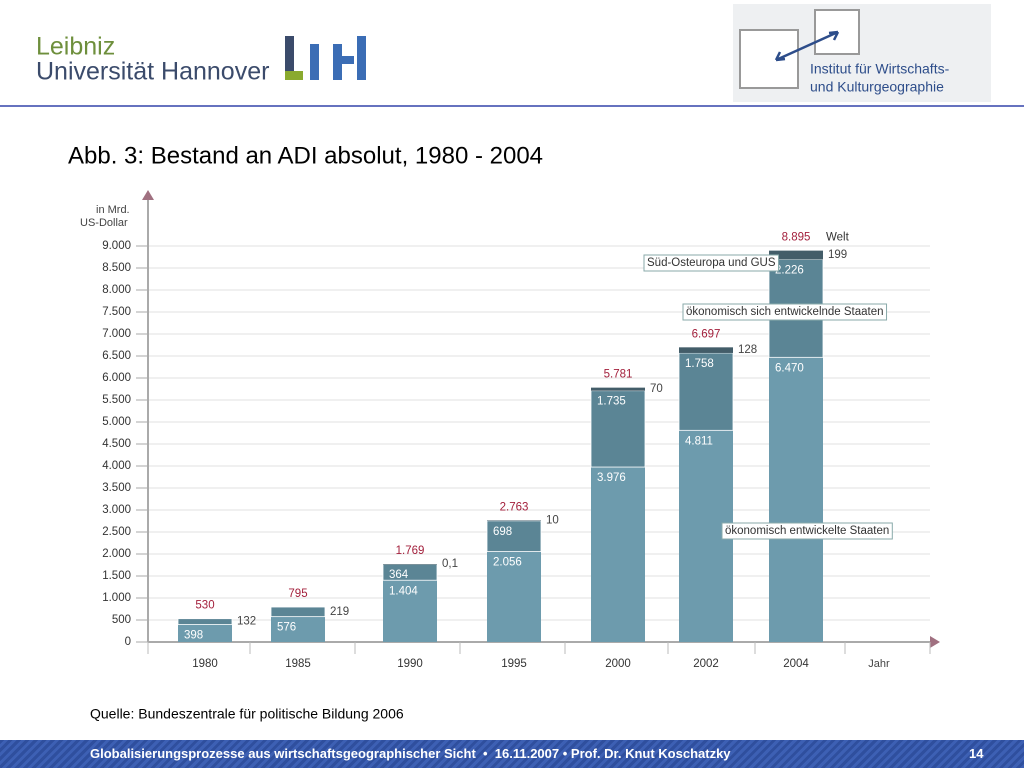 This screenshot has height=768, width=1024. I want to click on data-label: 70, so click(656, 389).